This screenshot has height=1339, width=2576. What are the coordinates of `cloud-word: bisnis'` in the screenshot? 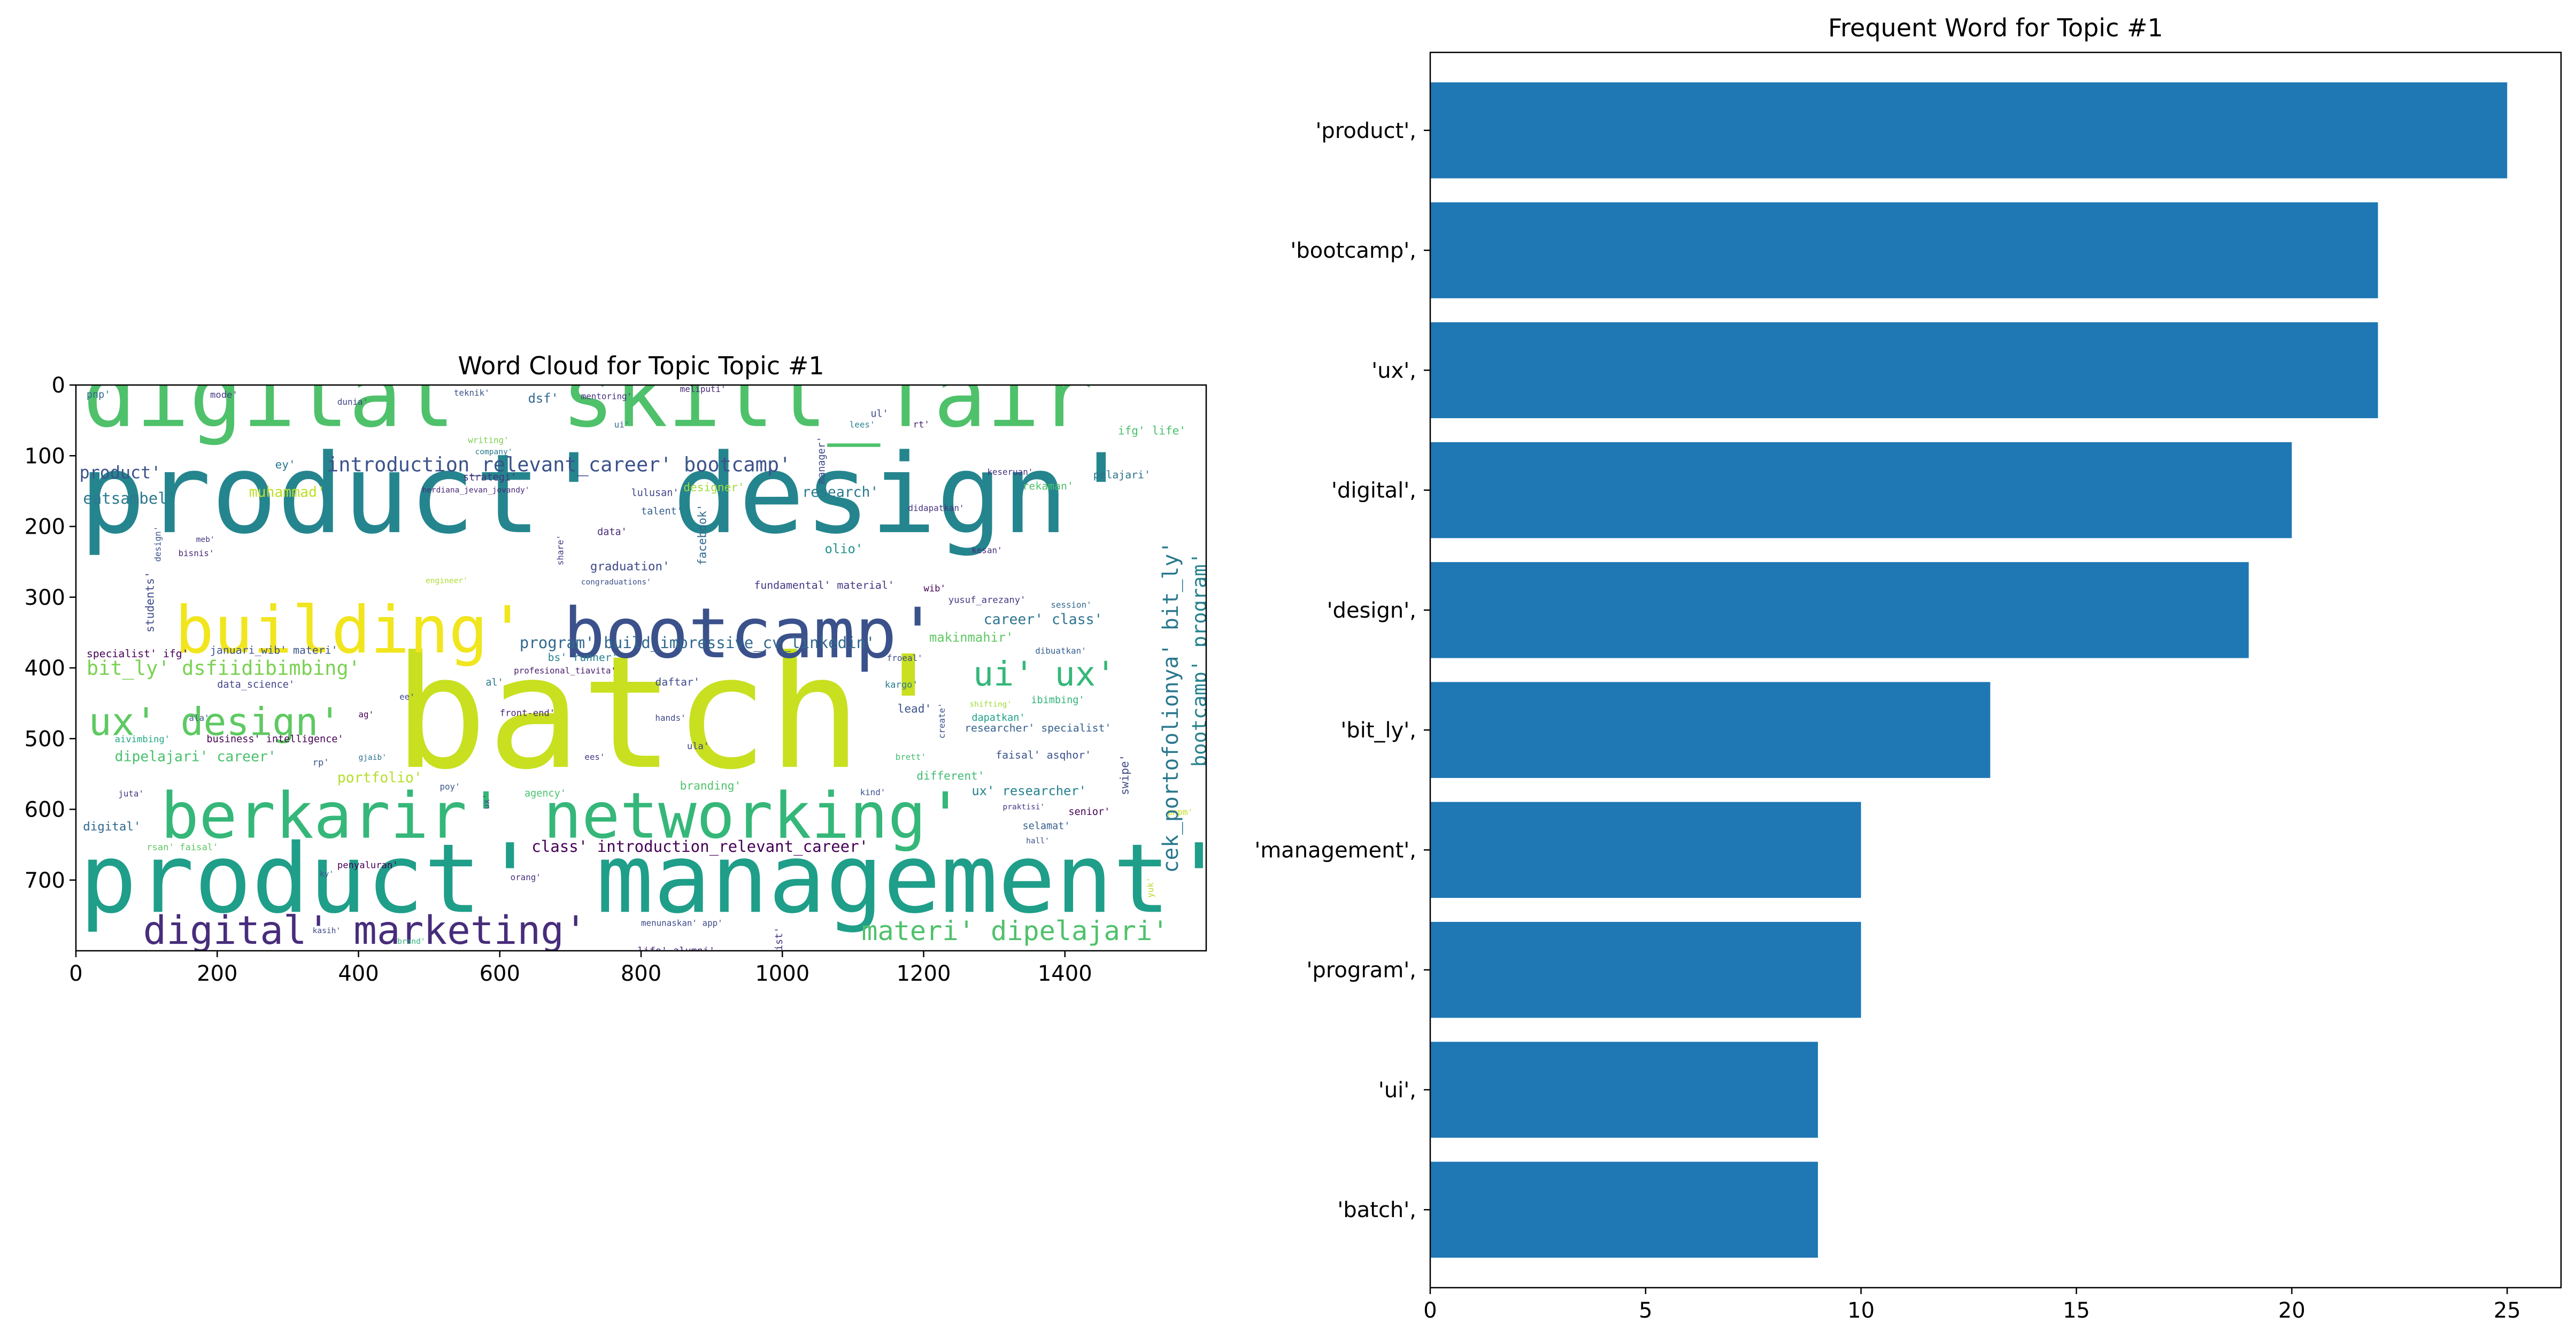 It's located at (197, 553).